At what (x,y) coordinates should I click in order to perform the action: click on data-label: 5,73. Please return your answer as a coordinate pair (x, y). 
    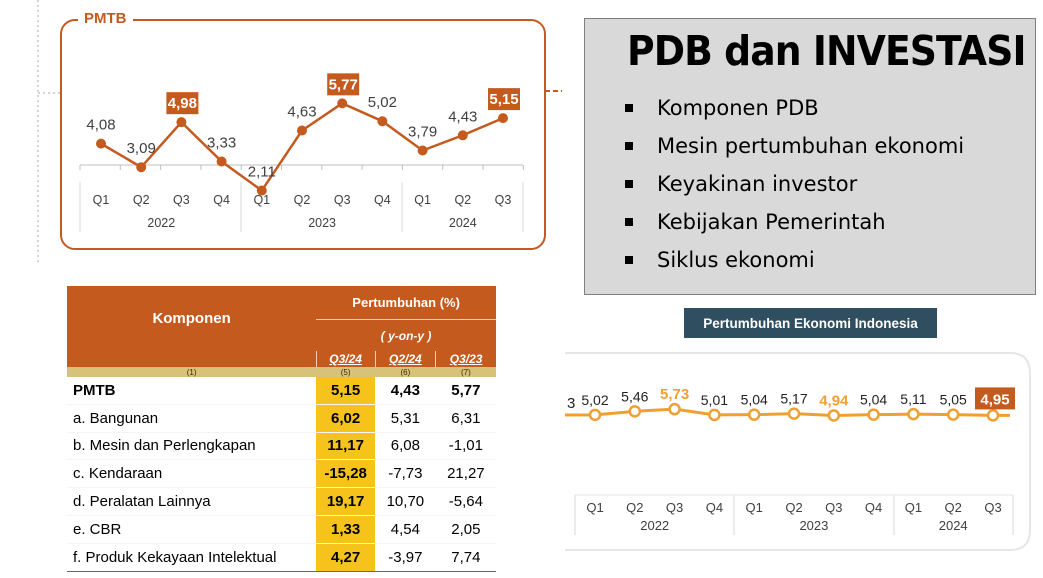
    Looking at the image, I should click on (674, 394).